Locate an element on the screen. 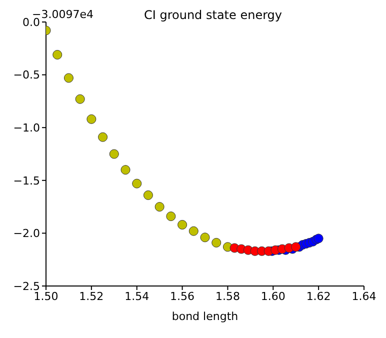 The height and width of the screenshot is (338, 386). x-tick-label: 1.60 is located at coordinates (273, 296).